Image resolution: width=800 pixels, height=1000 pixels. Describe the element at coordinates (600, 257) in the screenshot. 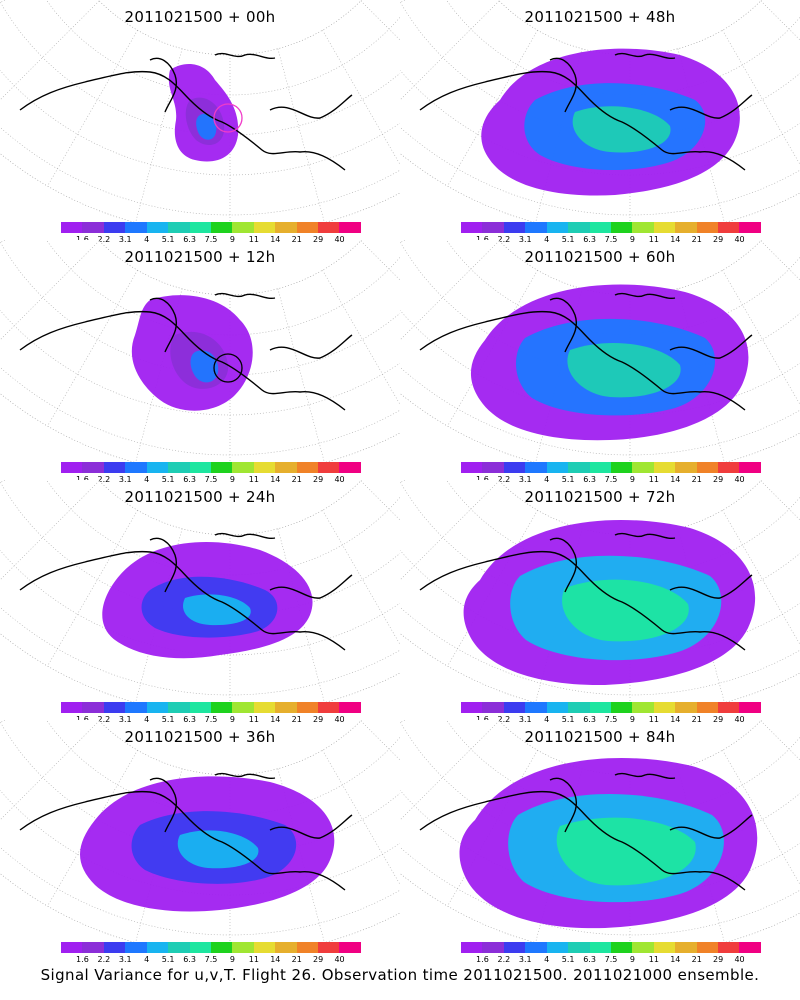

I see `panel-title: 2011021500 + 60h` at that location.